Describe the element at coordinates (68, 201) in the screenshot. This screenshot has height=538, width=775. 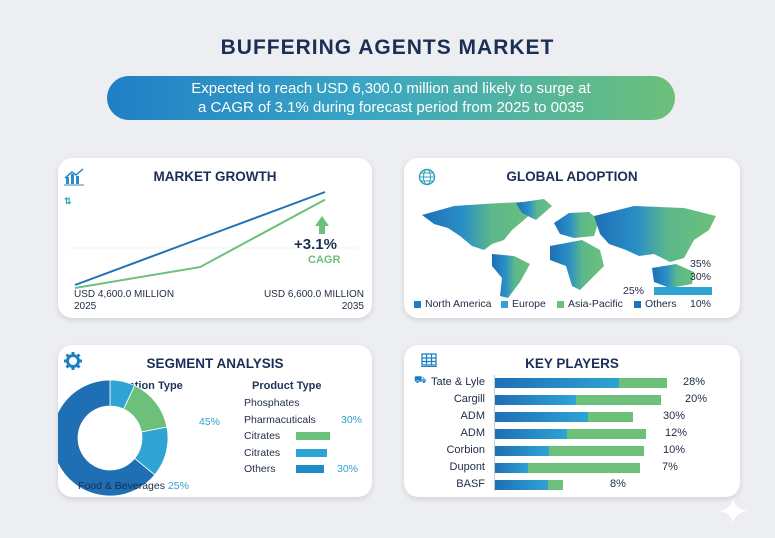
I see `growth-small-icon: ⇅` at that location.